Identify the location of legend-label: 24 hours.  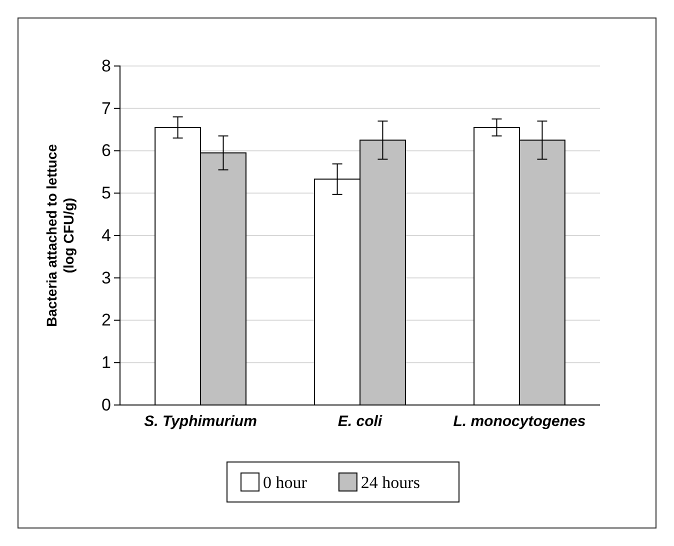
(390, 482).